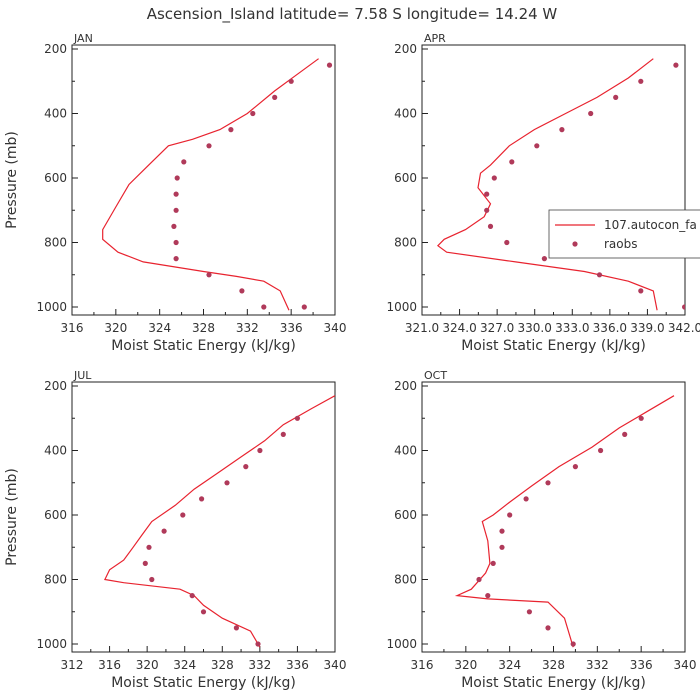 The image size is (700, 700). What do you see at coordinates (159, 328) in the screenshot?
I see `x-tick-label: 324` at bounding box center [159, 328].